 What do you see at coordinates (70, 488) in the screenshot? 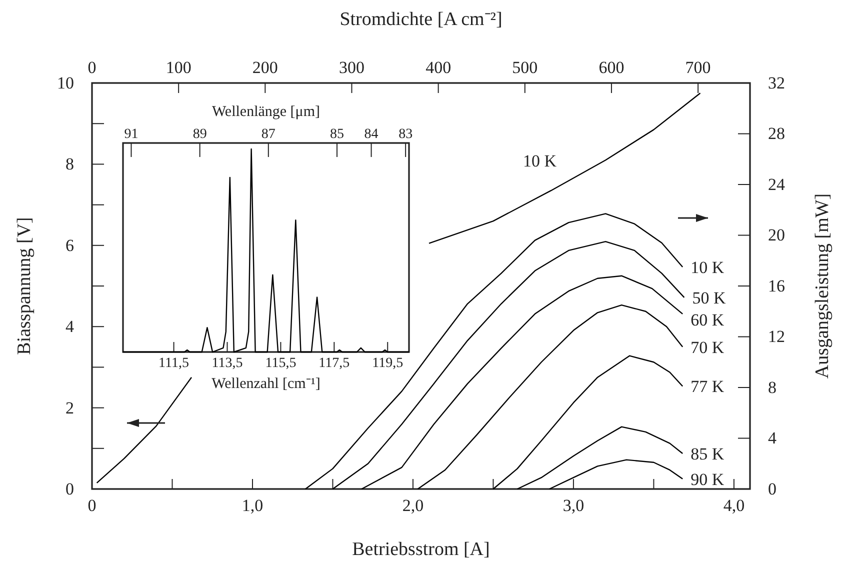
I see `y-tick-label: 0` at bounding box center [70, 488].